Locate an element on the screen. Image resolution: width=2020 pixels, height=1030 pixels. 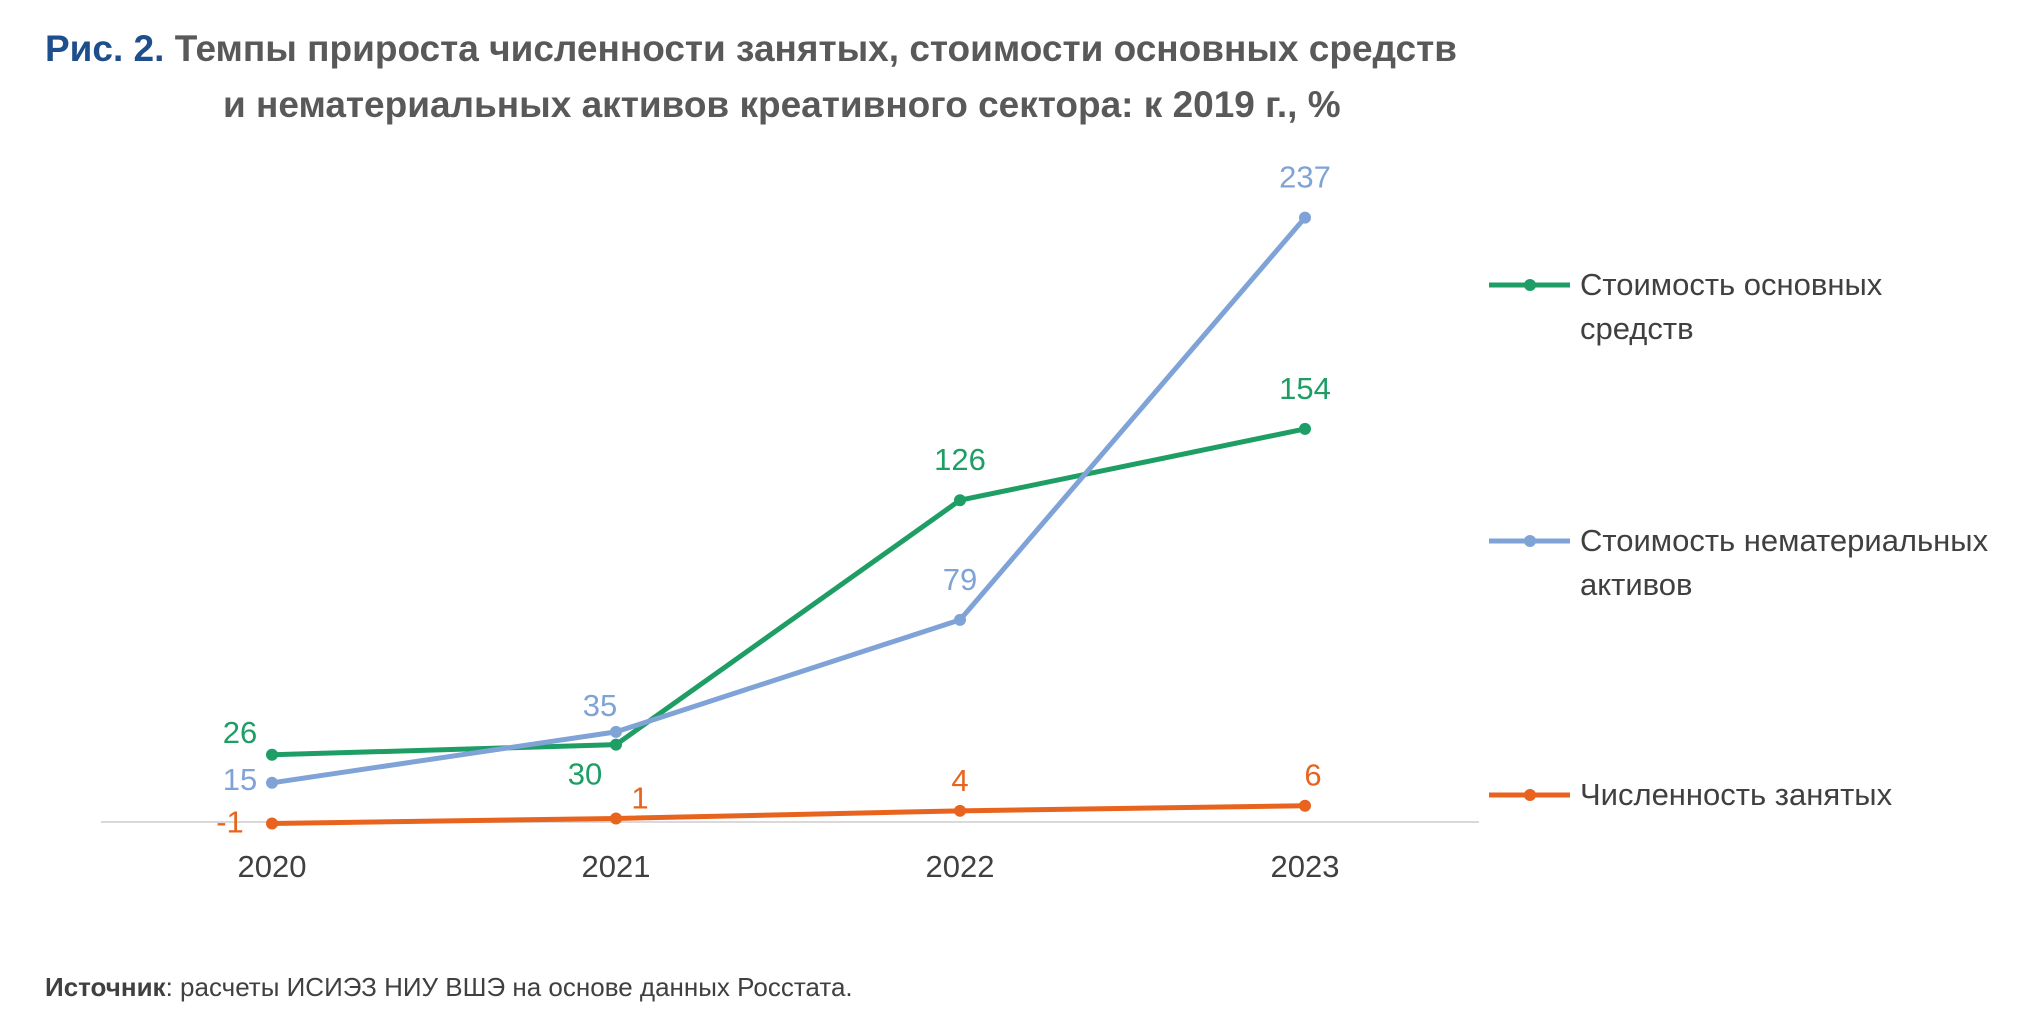
data-label: 154 is located at coordinates (1305, 388).